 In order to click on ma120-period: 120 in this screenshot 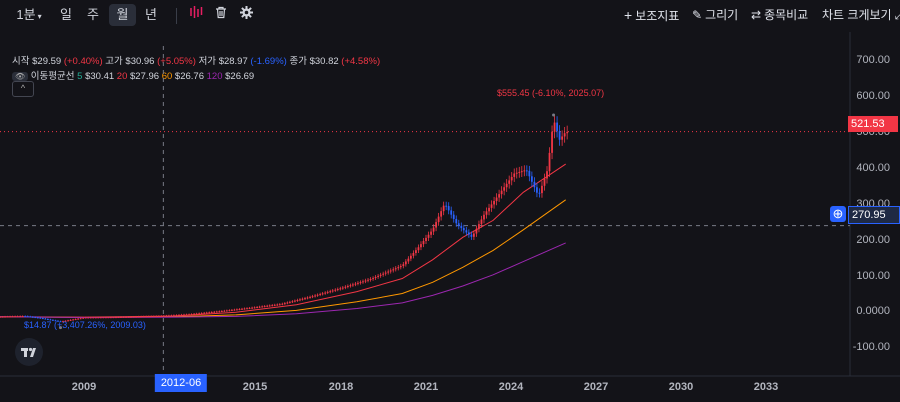, I will do `click(214, 76)`.